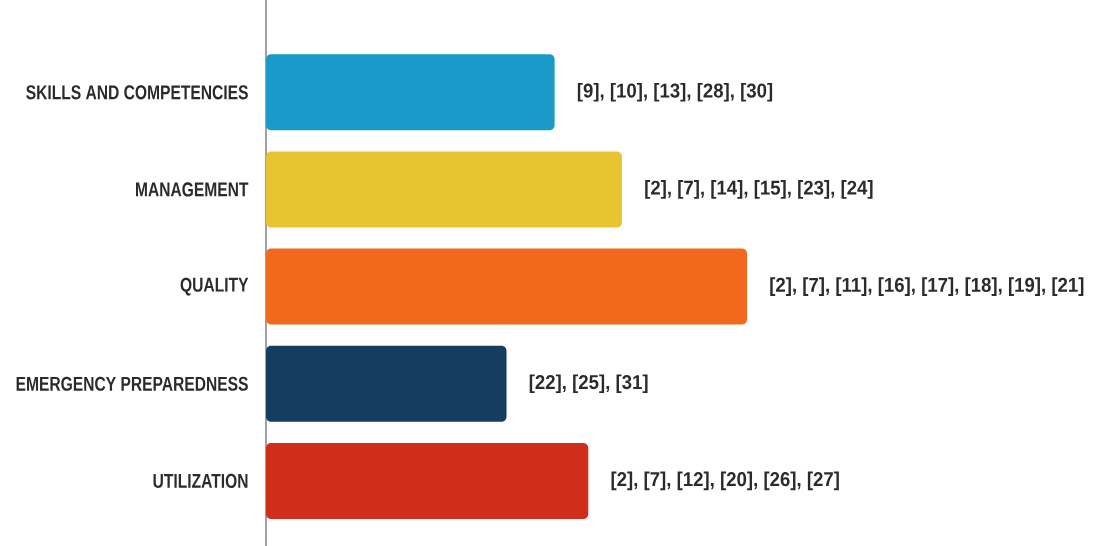 The width and height of the screenshot is (1095, 546). What do you see at coordinates (137, 92) in the screenshot?
I see `y-tick-label: SKILLS AND COMPETENCIES` at bounding box center [137, 92].